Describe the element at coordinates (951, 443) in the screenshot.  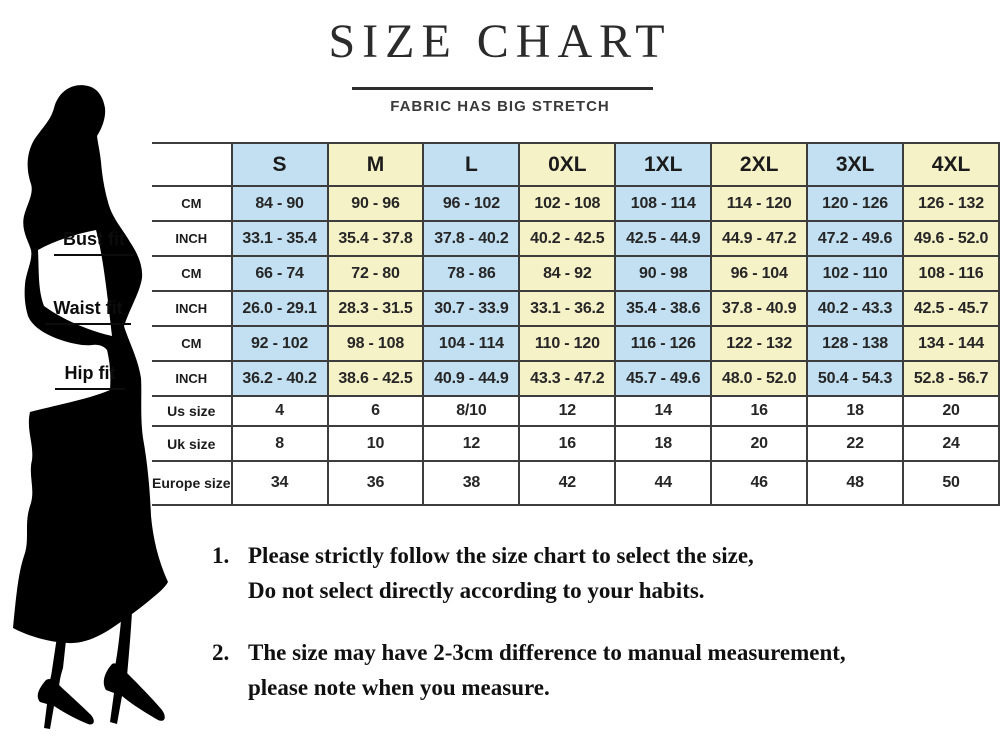
I see `size-cell: 24` at that location.